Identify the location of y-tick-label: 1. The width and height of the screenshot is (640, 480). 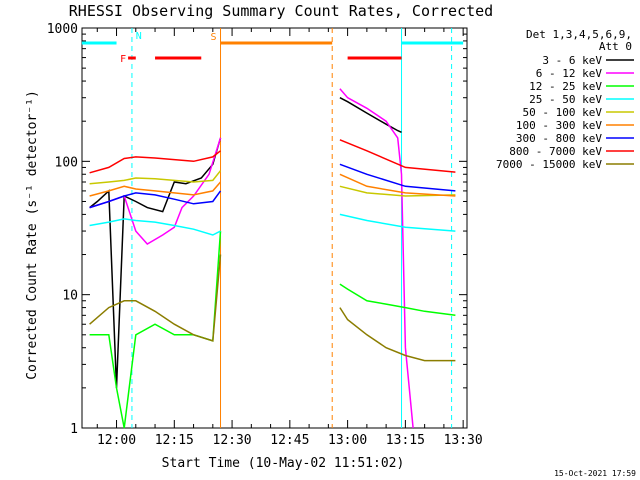
(74, 429).